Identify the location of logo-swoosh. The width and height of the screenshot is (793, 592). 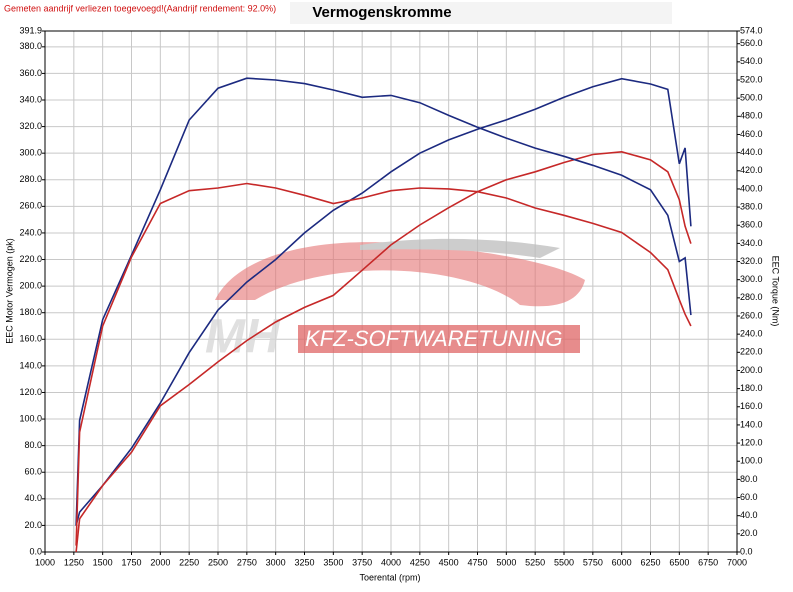
(400, 274).